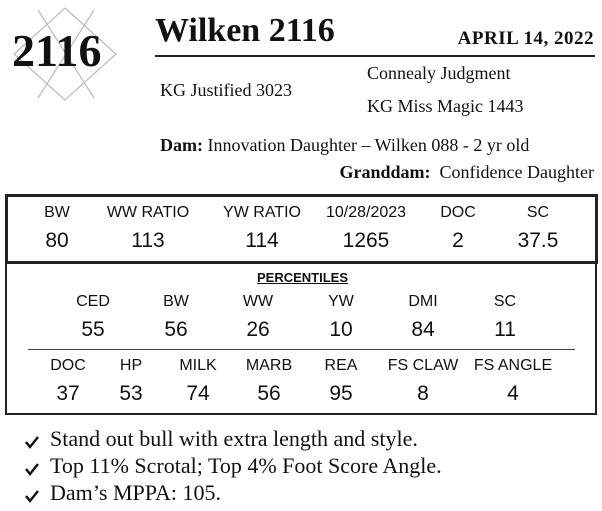 This screenshot has height=511, width=602. I want to click on column-header: FS CLAW, so click(423, 365).